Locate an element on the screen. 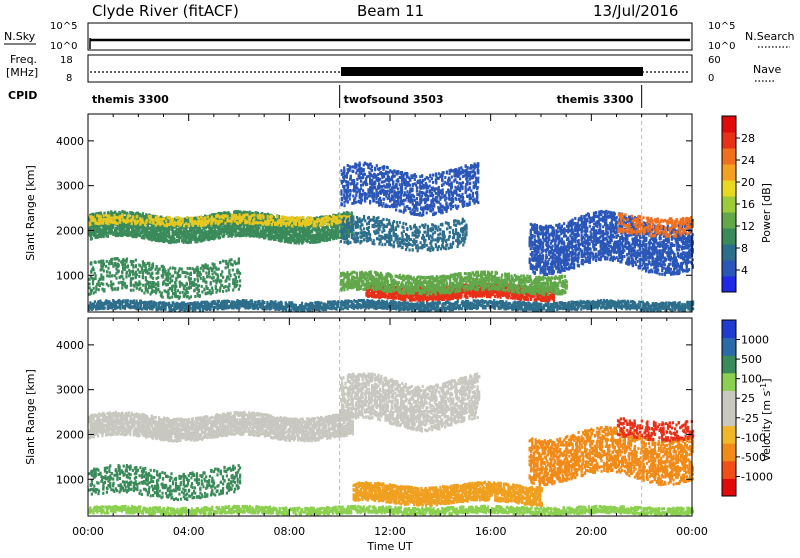  nsearch-label: N.Search is located at coordinates (770, 36).